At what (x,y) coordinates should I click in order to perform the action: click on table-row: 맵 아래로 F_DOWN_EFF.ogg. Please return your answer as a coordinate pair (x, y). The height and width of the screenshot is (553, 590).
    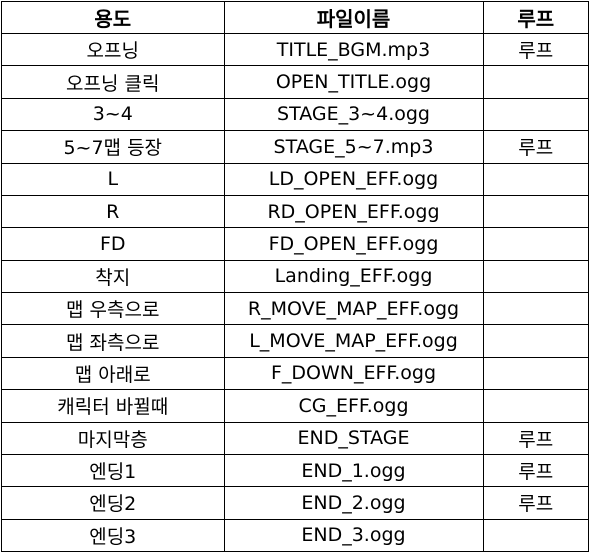
    Looking at the image, I should click on (295, 373).